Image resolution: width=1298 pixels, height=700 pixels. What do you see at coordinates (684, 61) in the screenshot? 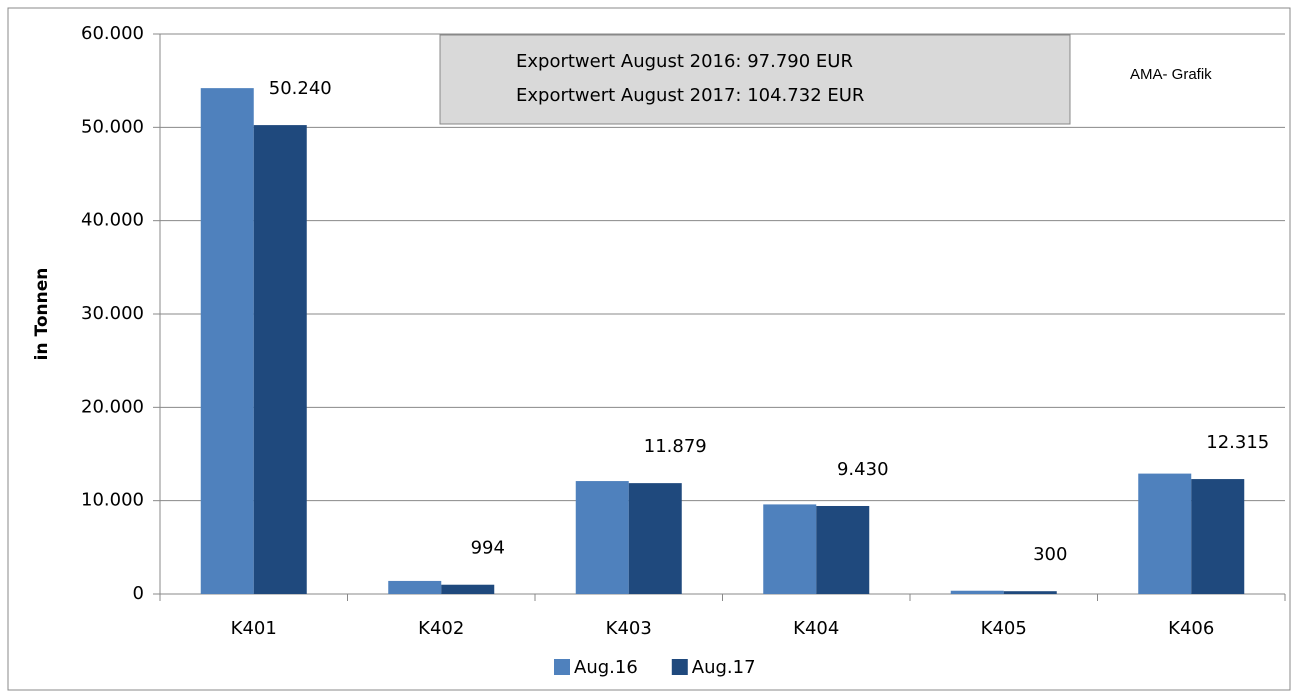
I see `annotation: Exportwert August 2016: 97.790 EUR` at bounding box center [684, 61].